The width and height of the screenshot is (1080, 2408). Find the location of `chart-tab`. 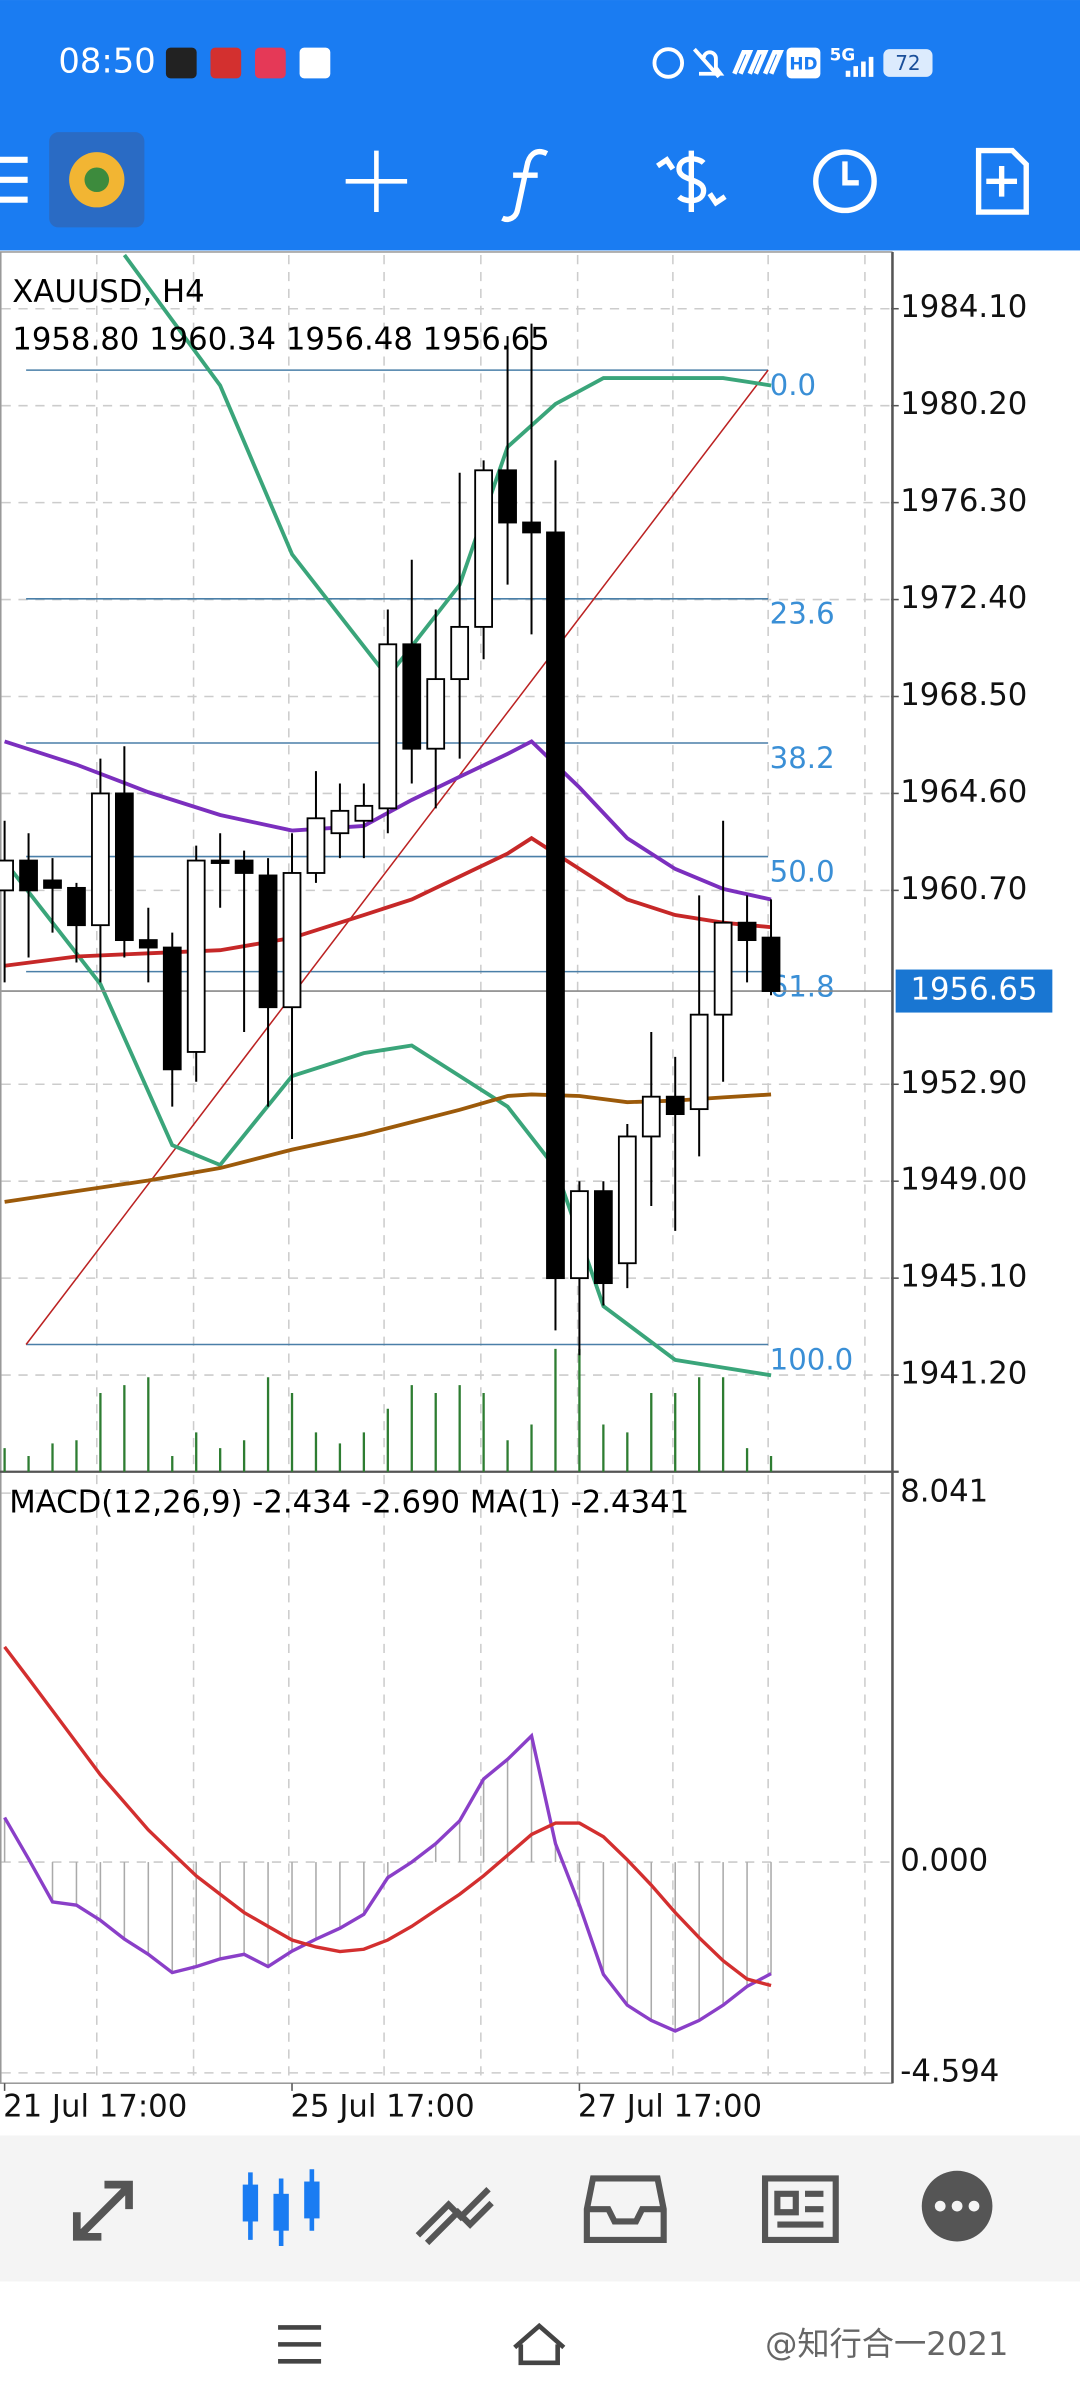

chart-tab is located at coordinates (281, 2208).